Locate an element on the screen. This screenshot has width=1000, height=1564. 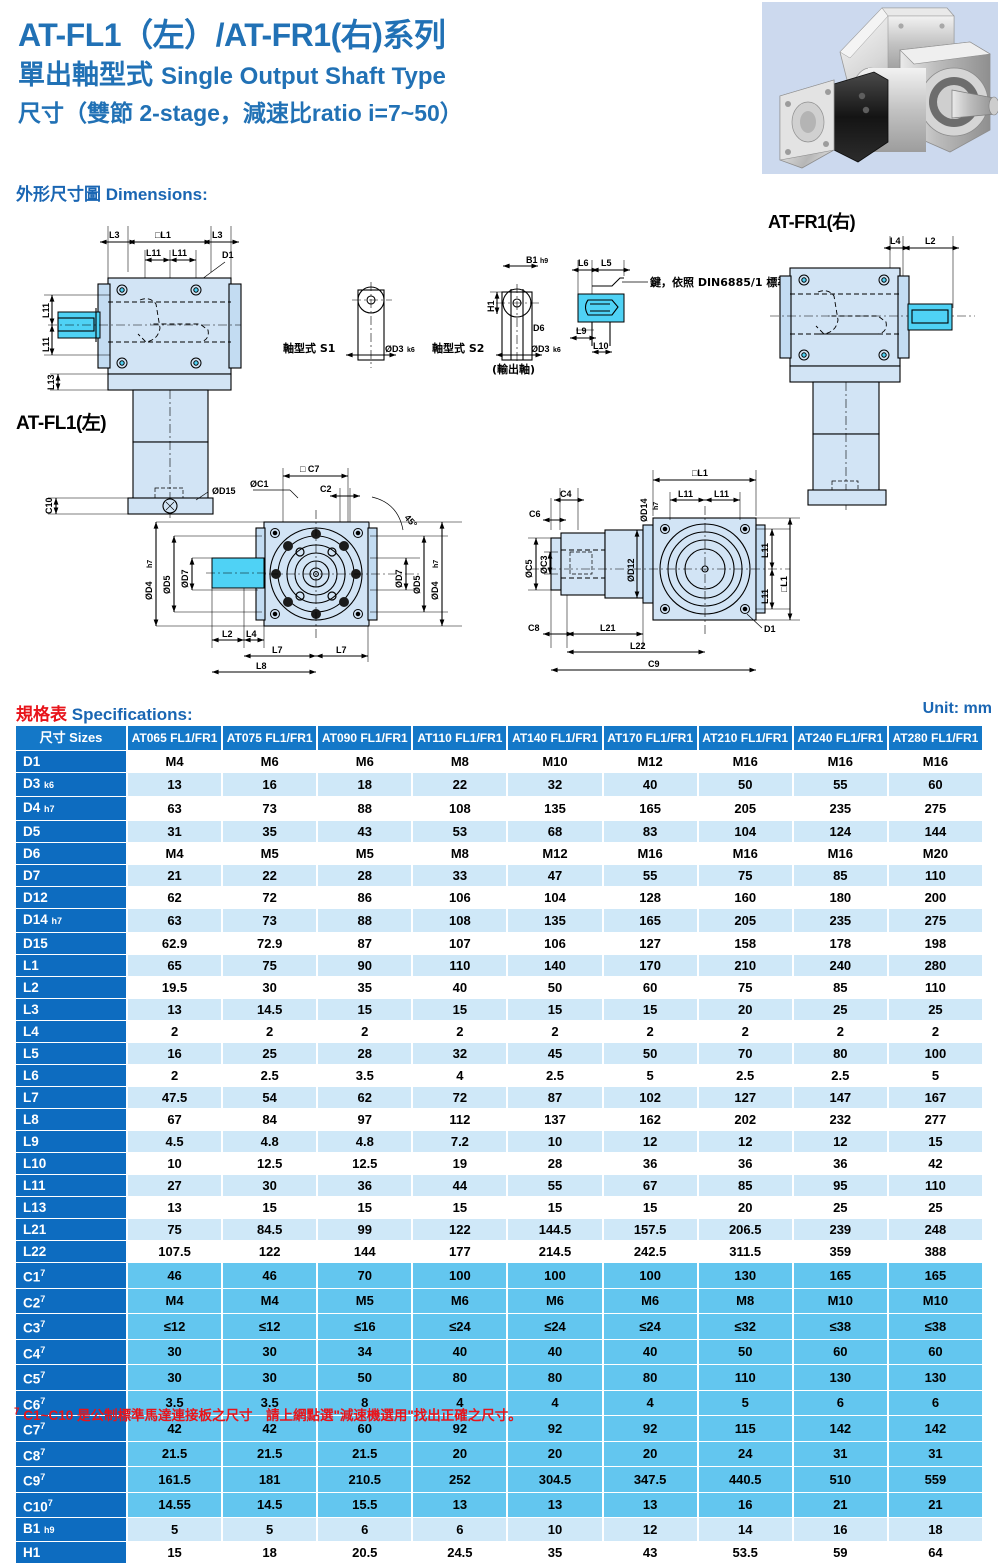
page-title-line2: 單出軸型式 Single Output Shaft Type is located at coordinates (388, 76).